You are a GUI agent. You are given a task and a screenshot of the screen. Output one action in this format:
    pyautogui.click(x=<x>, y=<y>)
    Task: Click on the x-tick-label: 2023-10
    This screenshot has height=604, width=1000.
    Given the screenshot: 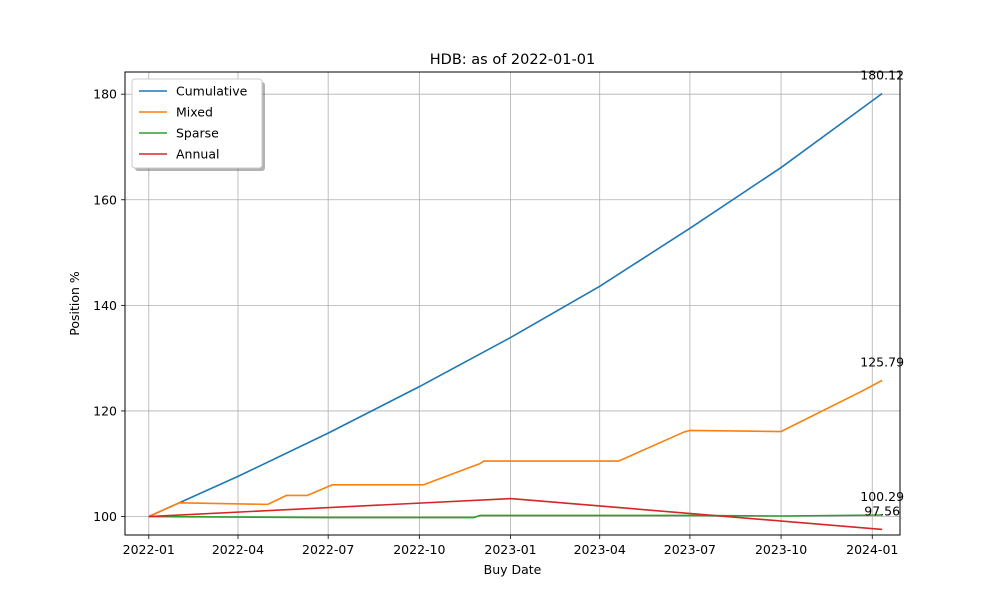 What is the action you would take?
    pyautogui.click(x=781, y=549)
    